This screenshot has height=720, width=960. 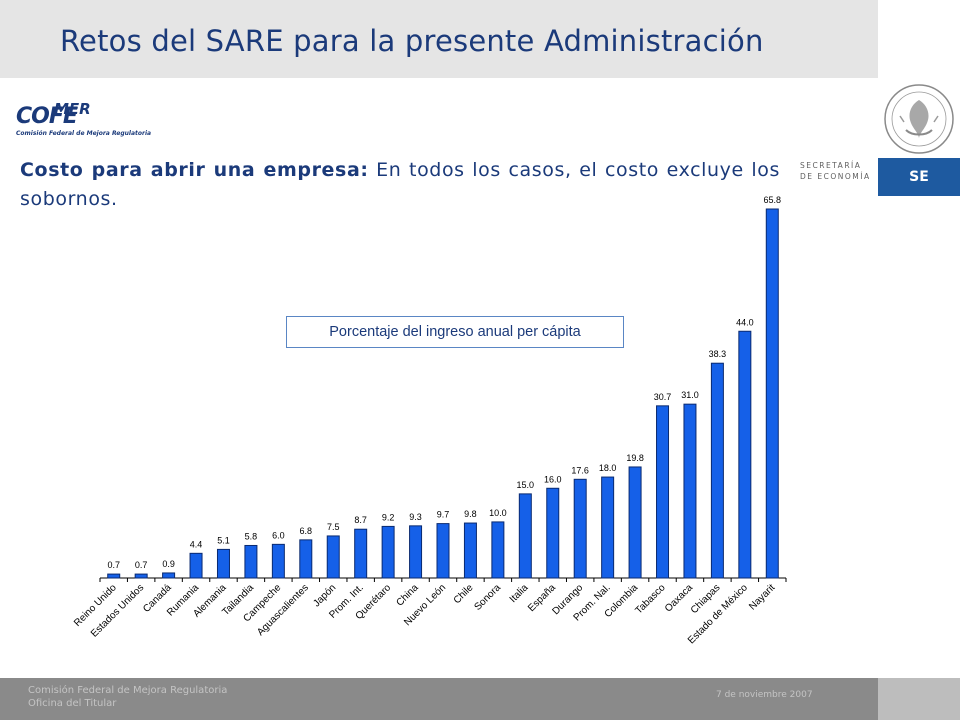 I want to click on bar-value-label: 0.9, so click(x=168, y=564).